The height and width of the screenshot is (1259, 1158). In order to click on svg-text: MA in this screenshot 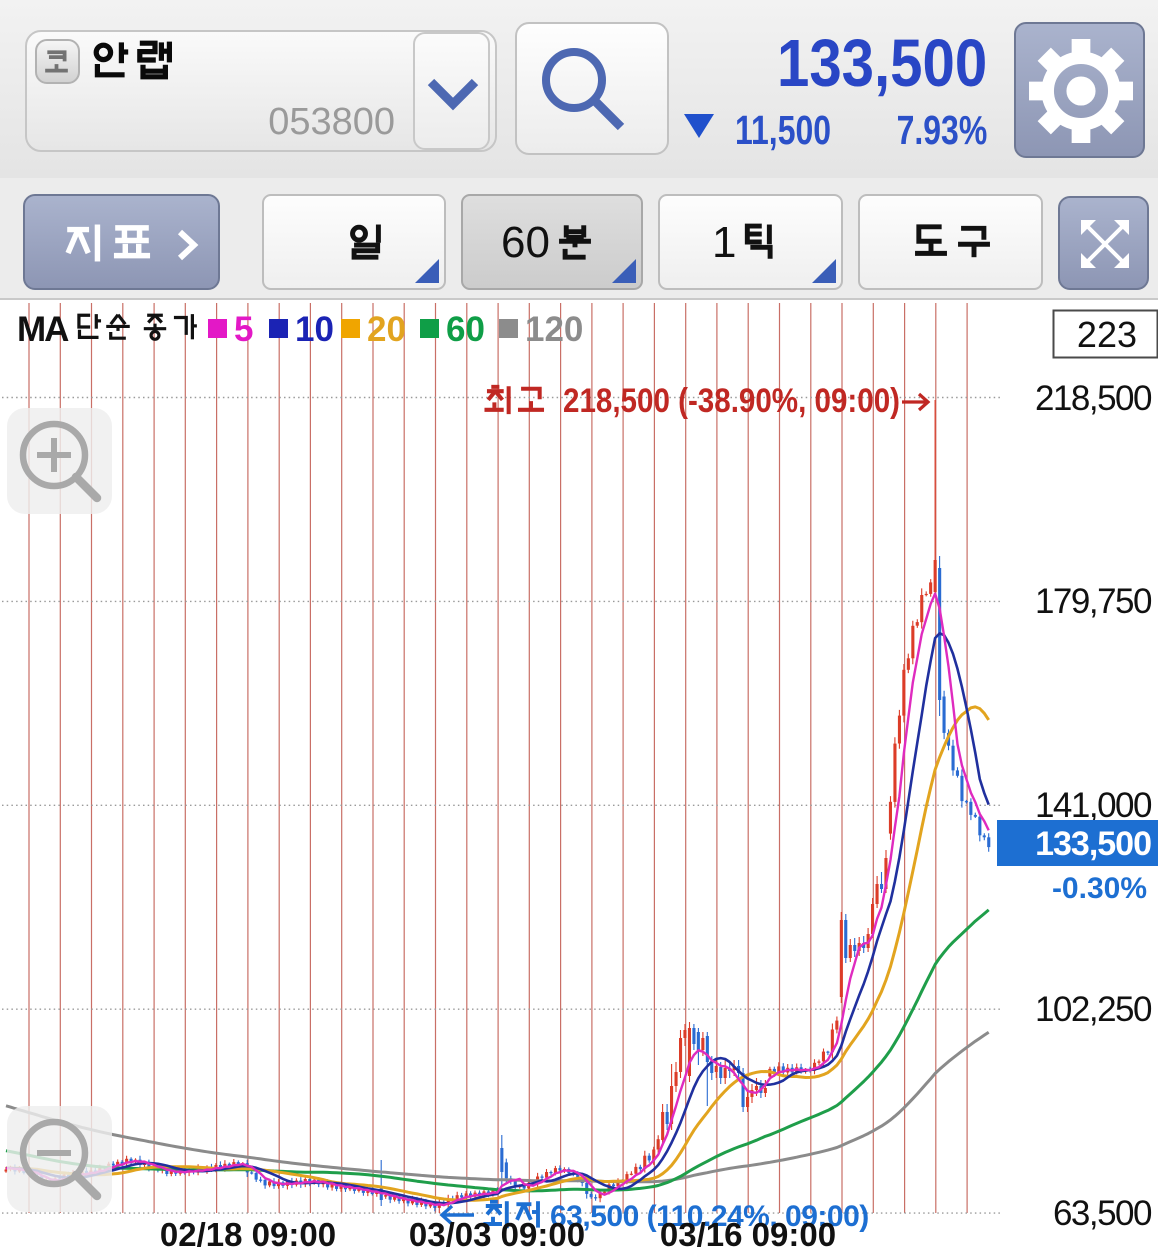, I will do `click(43, 329)`.